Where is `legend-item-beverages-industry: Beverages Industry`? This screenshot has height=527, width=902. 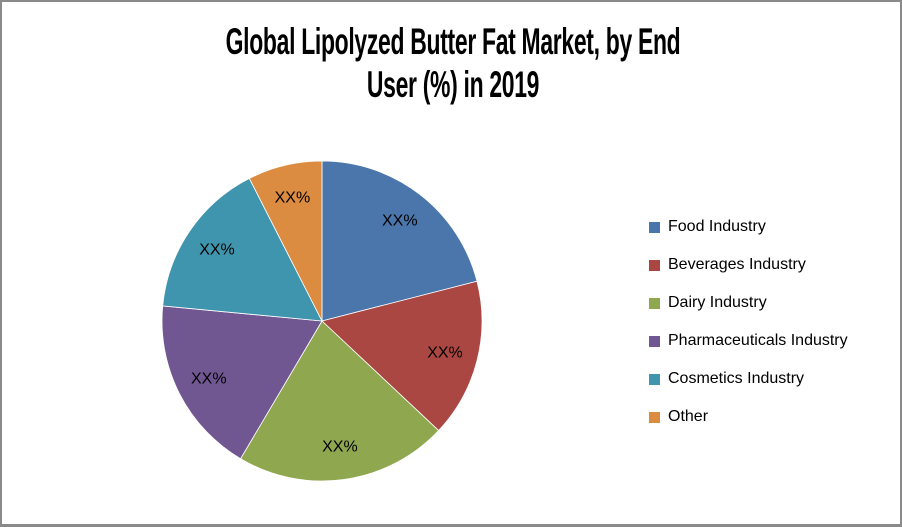 legend-item-beverages-industry: Beverages Industry is located at coordinates (748, 265).